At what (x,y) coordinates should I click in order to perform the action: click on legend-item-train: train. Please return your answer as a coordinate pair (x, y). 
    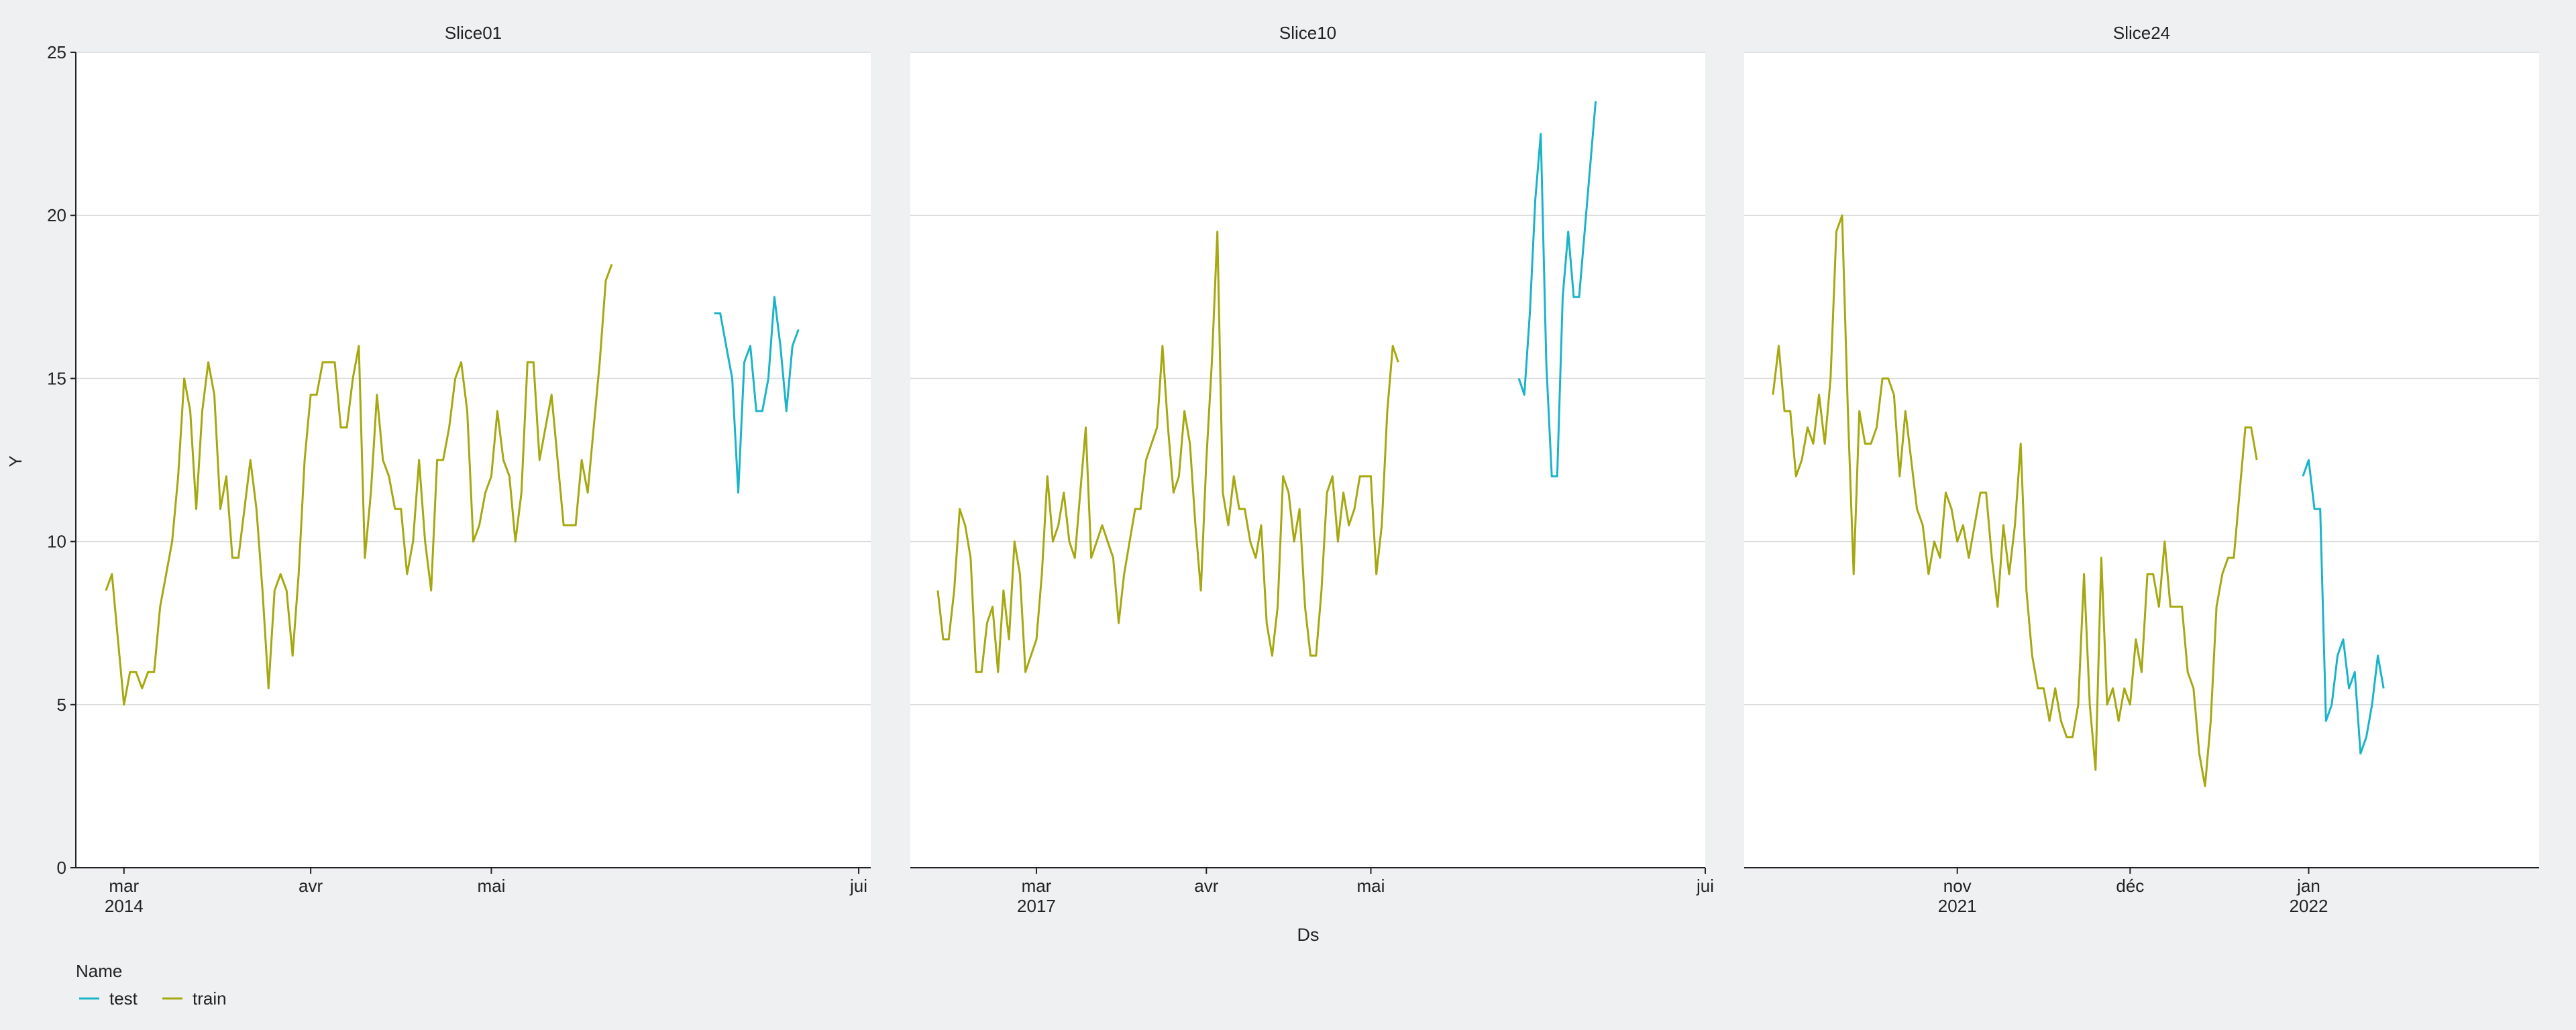
    Looking at the image, I should click on (194, 998).